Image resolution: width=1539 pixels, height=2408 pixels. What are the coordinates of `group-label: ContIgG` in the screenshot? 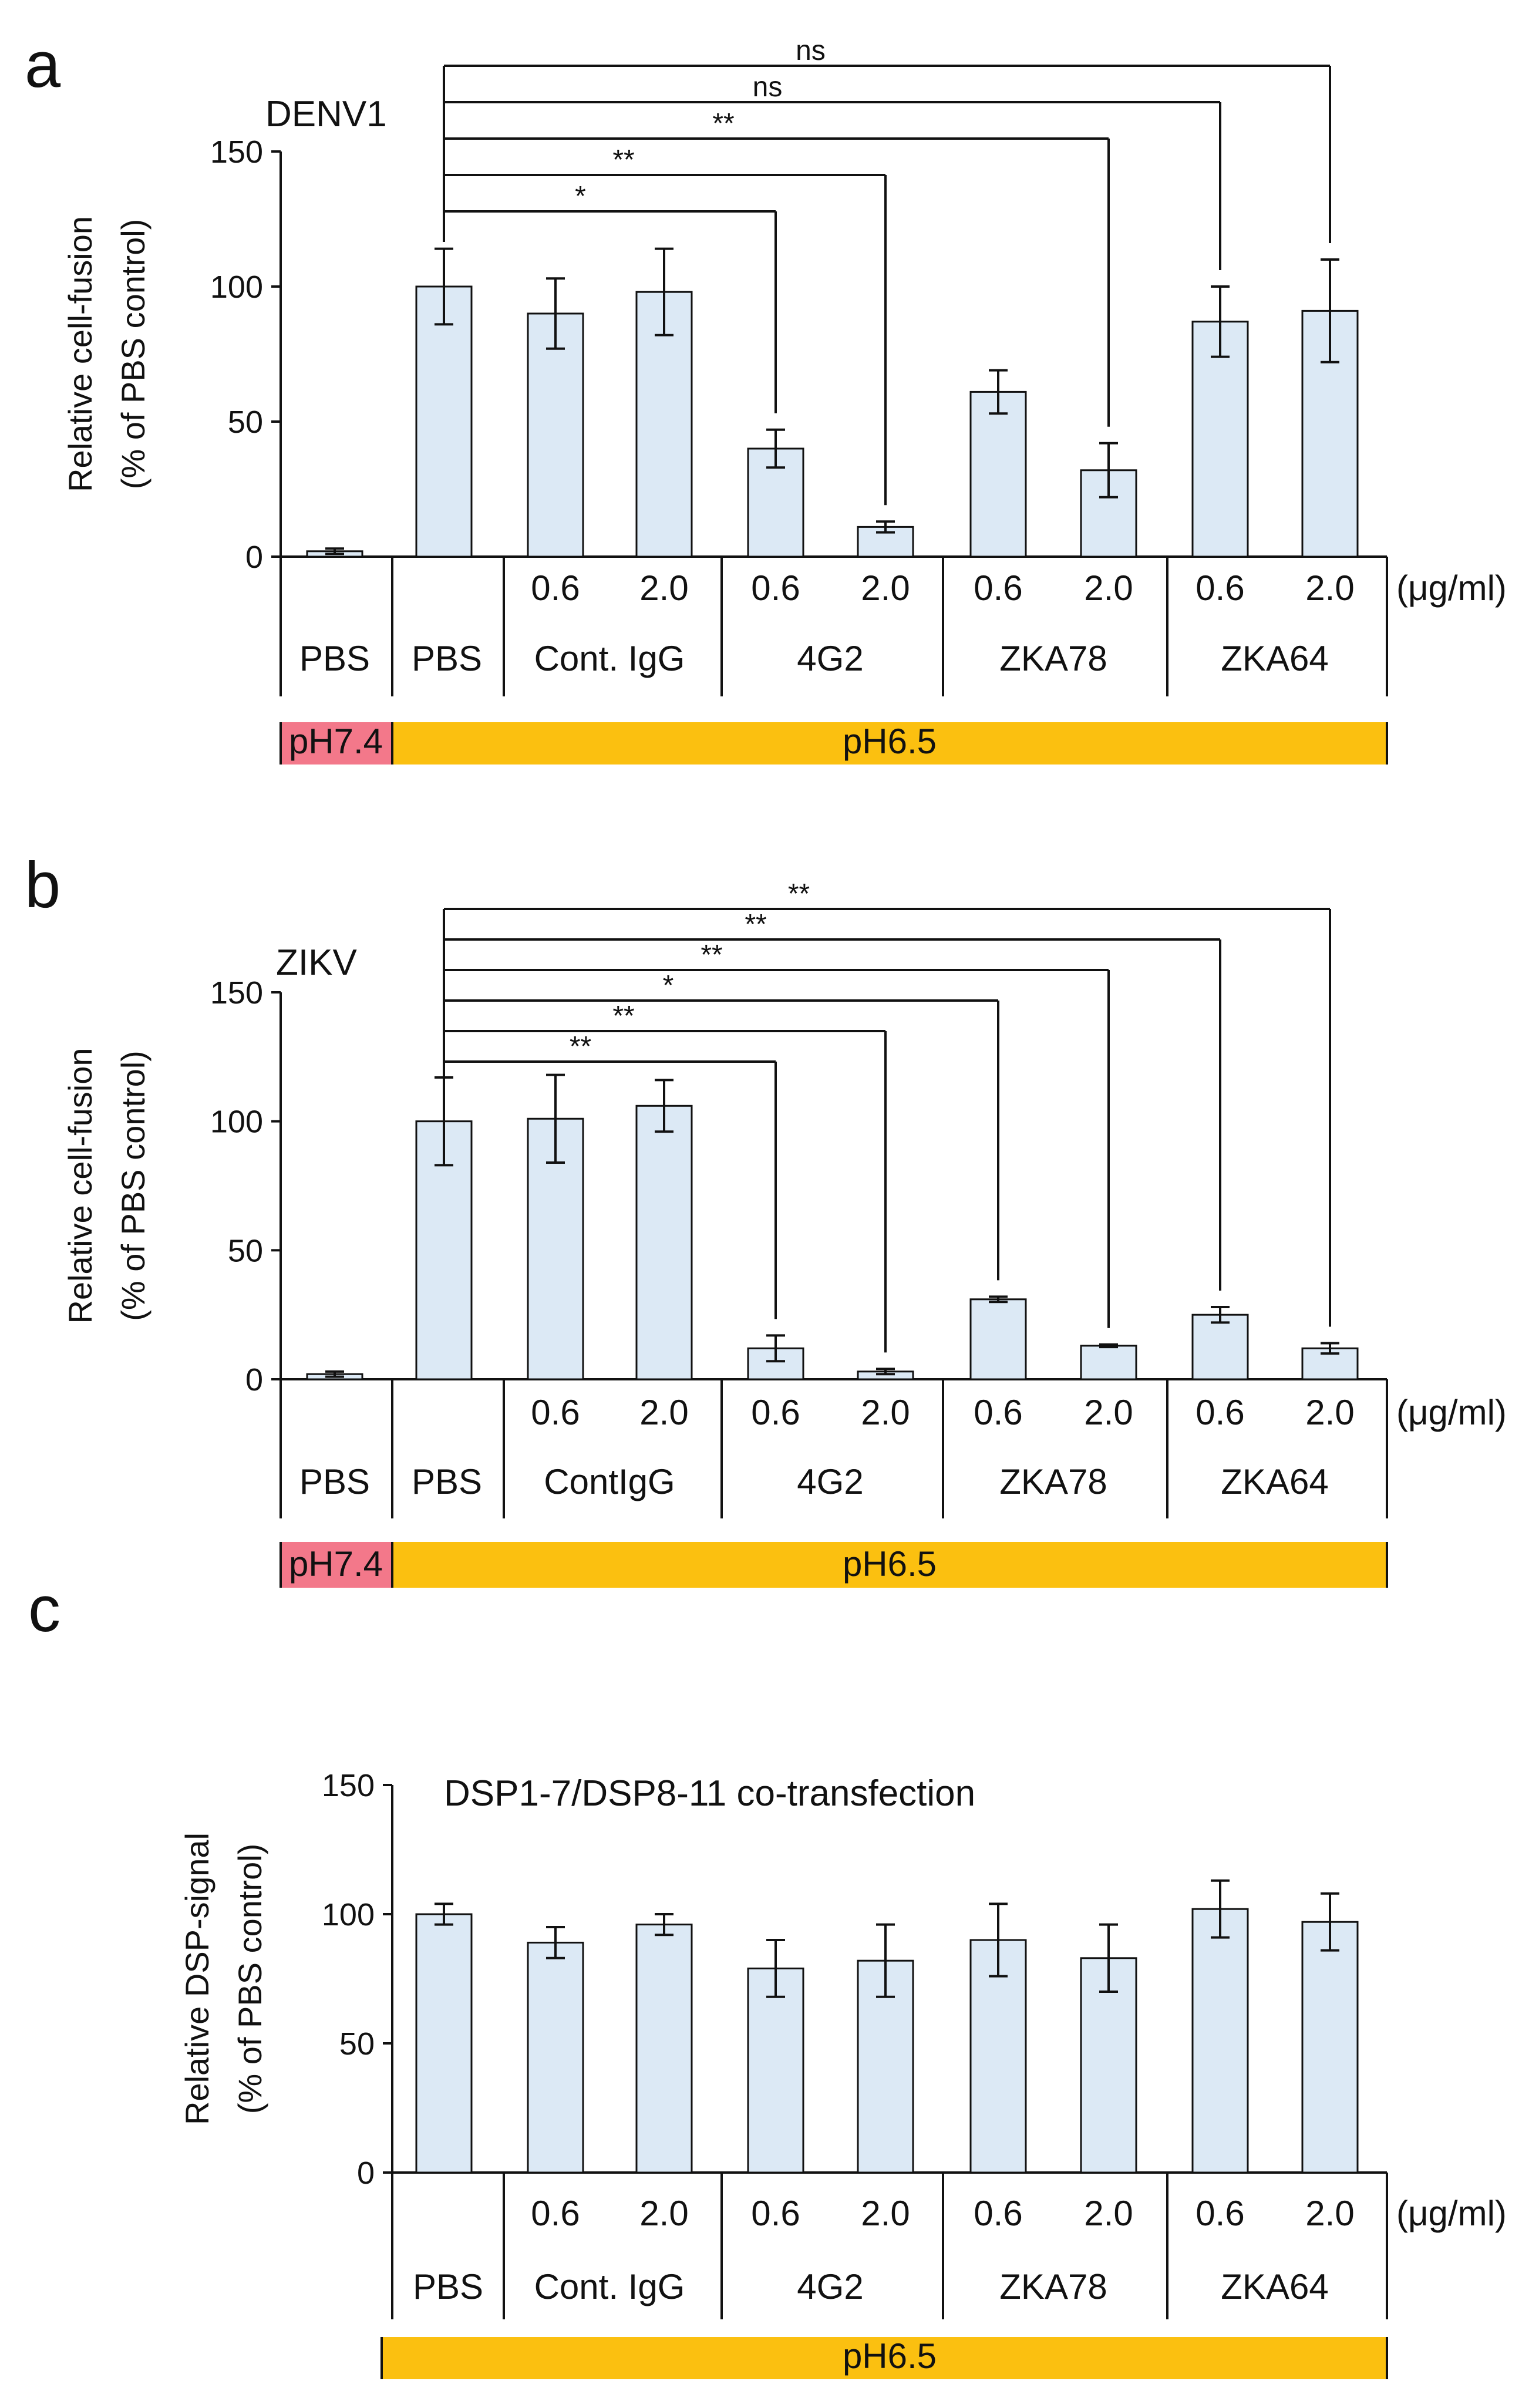 It's located at (610, 1481).